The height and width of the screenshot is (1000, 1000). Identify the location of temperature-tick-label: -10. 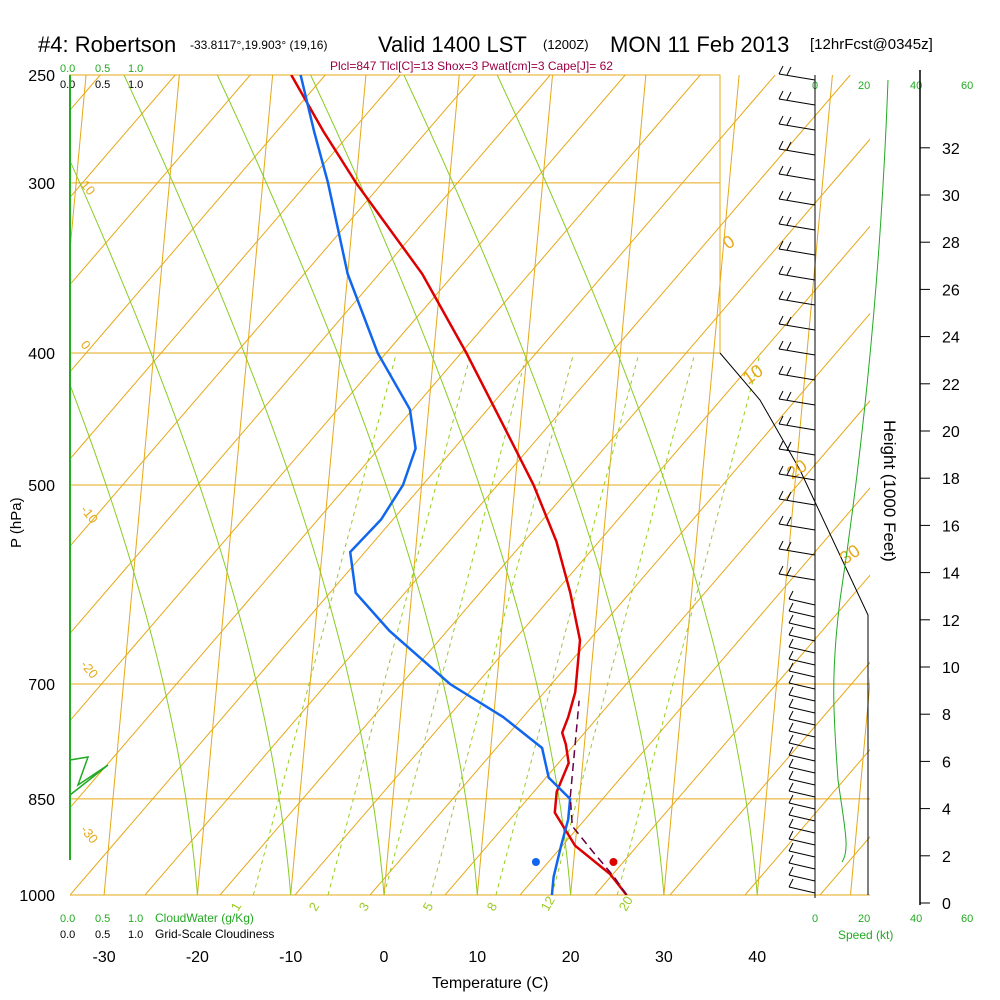
(290, 957).